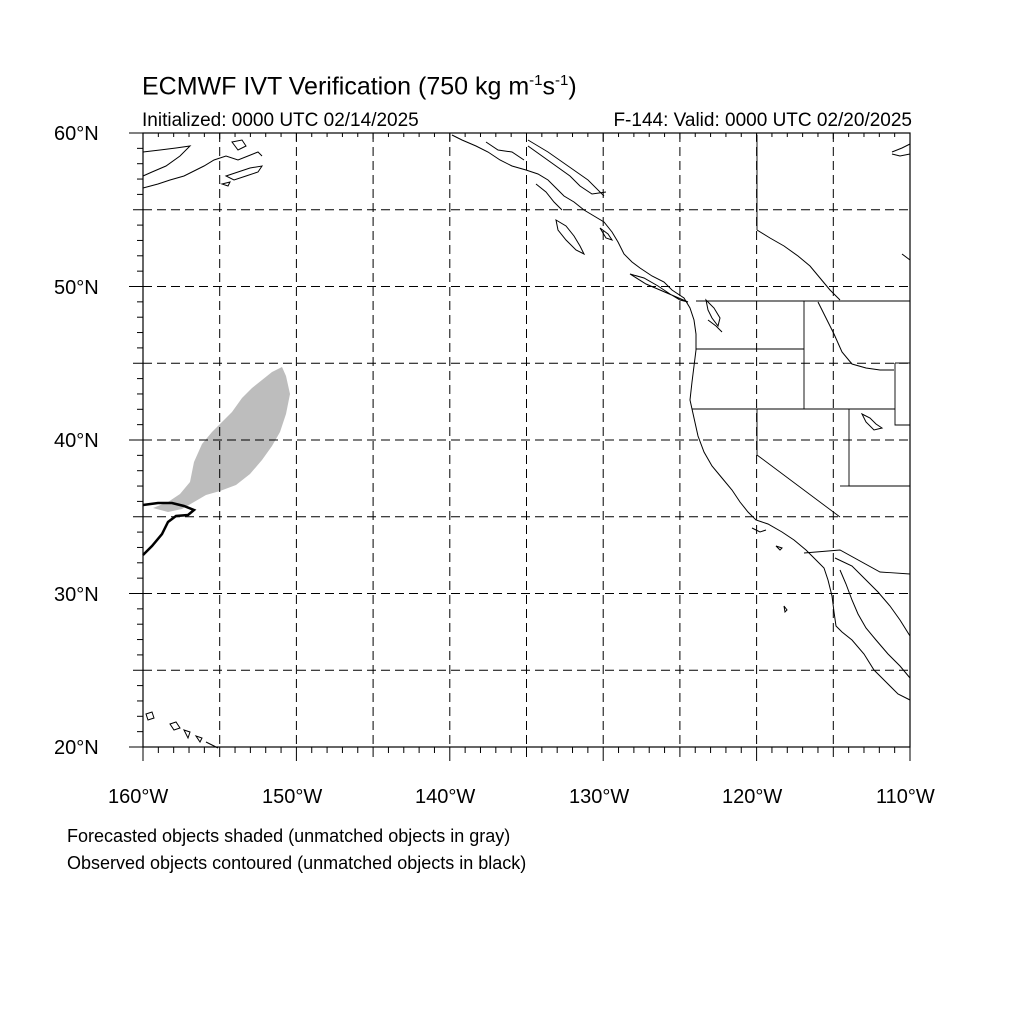 The height and width of the screenshot is (1024, 1024). What do you see at coordinates (762, 120) in the screenshot?
I see `valid-time-label: F-144: Valid: 0000 UTC 02/20/2025` at bounding box center [762, 120].